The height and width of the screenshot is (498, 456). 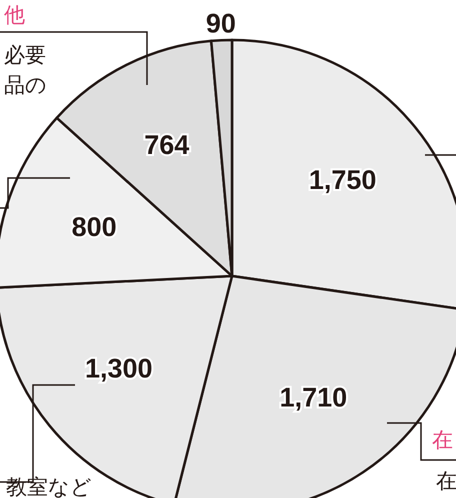 I want to click on data-label: 1,750, so click(x=342, y=180).